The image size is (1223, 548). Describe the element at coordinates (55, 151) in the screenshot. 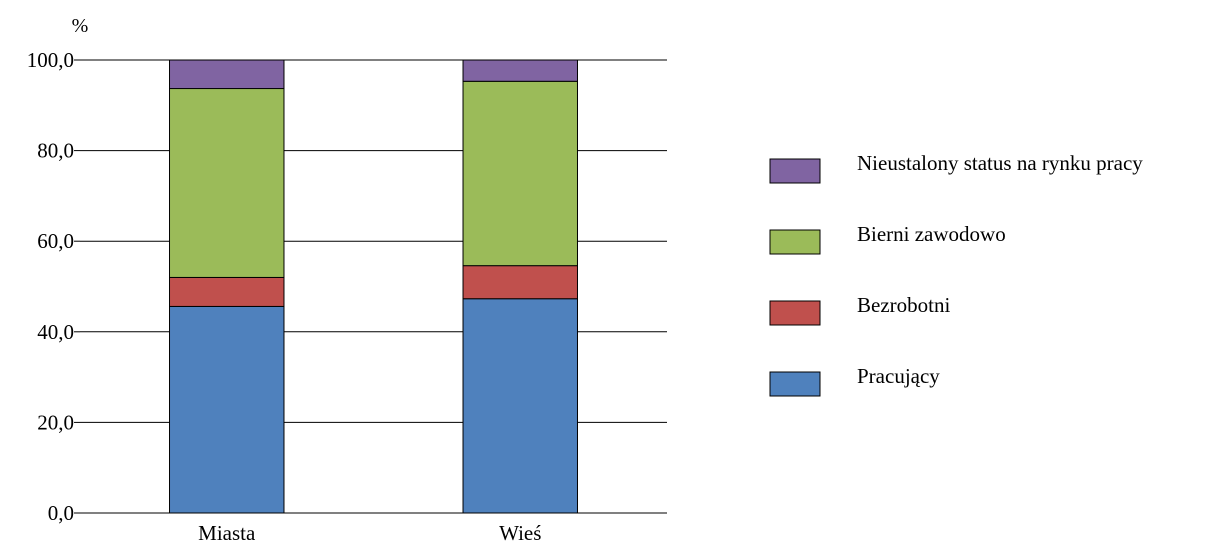

I see `y-tick-label: 80,0` at that location.